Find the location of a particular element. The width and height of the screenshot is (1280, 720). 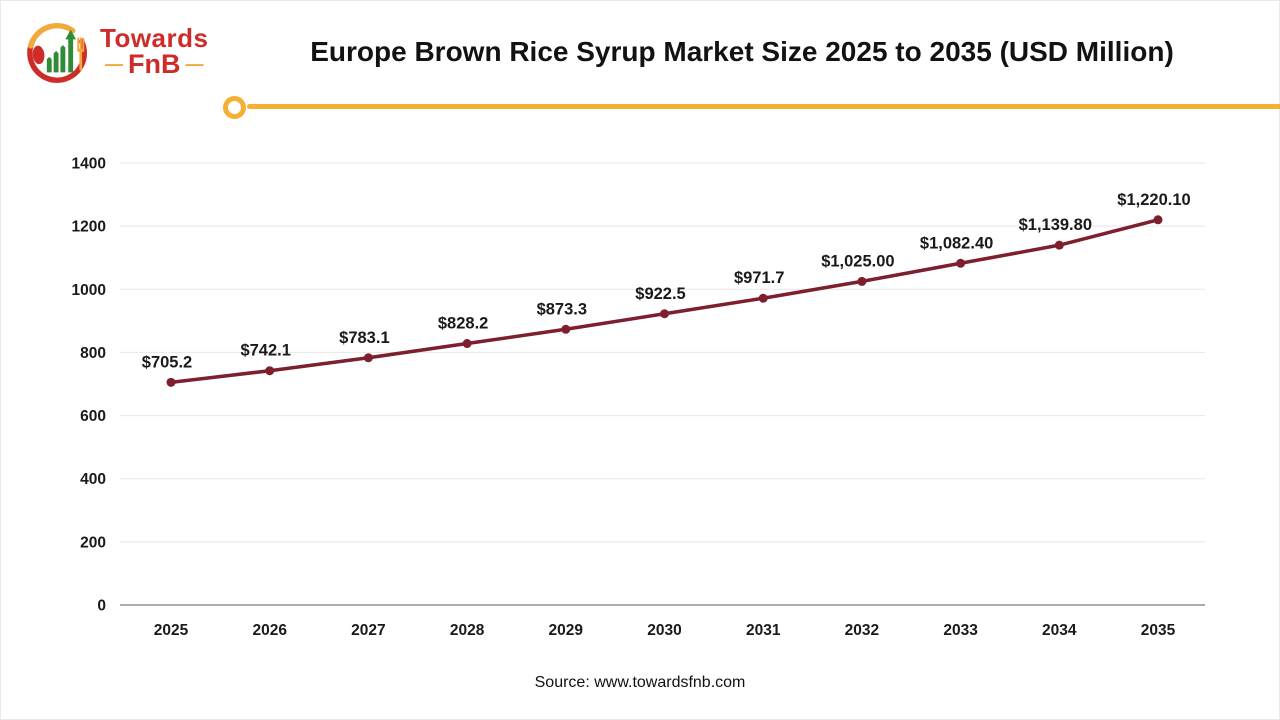

brand-name-top: Towards is located at coordinates (154, 37).